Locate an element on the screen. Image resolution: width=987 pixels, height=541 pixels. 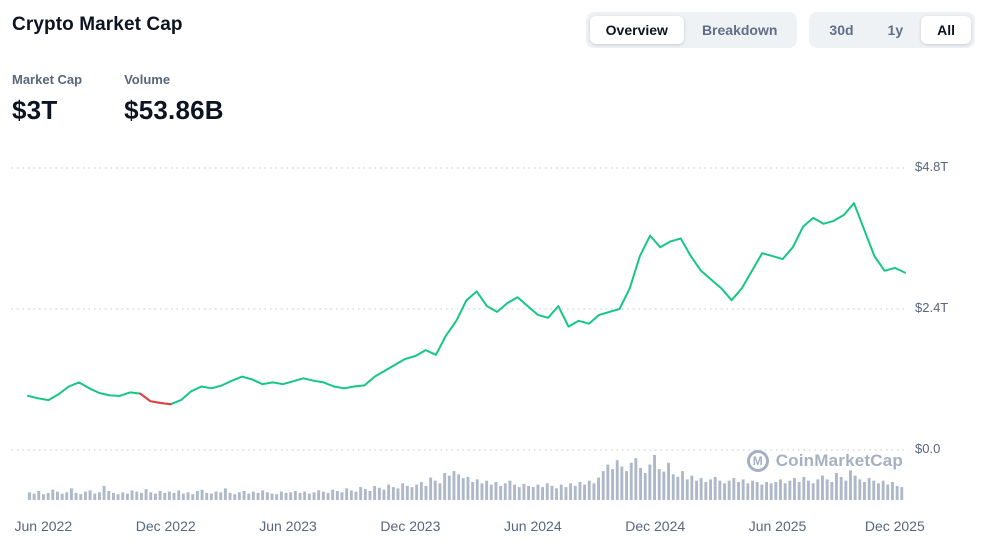
market-cap-label: Market Cap is located at coordinates (47, 79).